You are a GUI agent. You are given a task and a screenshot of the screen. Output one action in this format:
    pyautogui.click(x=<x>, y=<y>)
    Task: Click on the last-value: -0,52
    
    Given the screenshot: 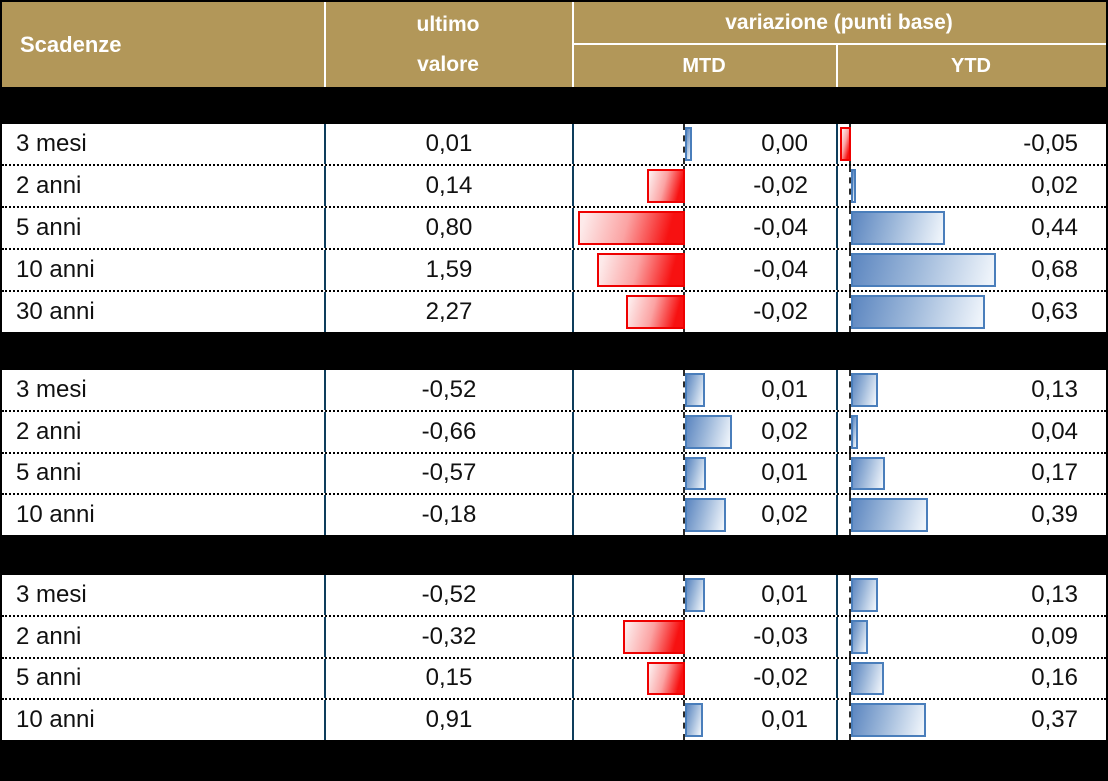 What is the action you would take?
    pyautogui.click(x=448, y=595)
    